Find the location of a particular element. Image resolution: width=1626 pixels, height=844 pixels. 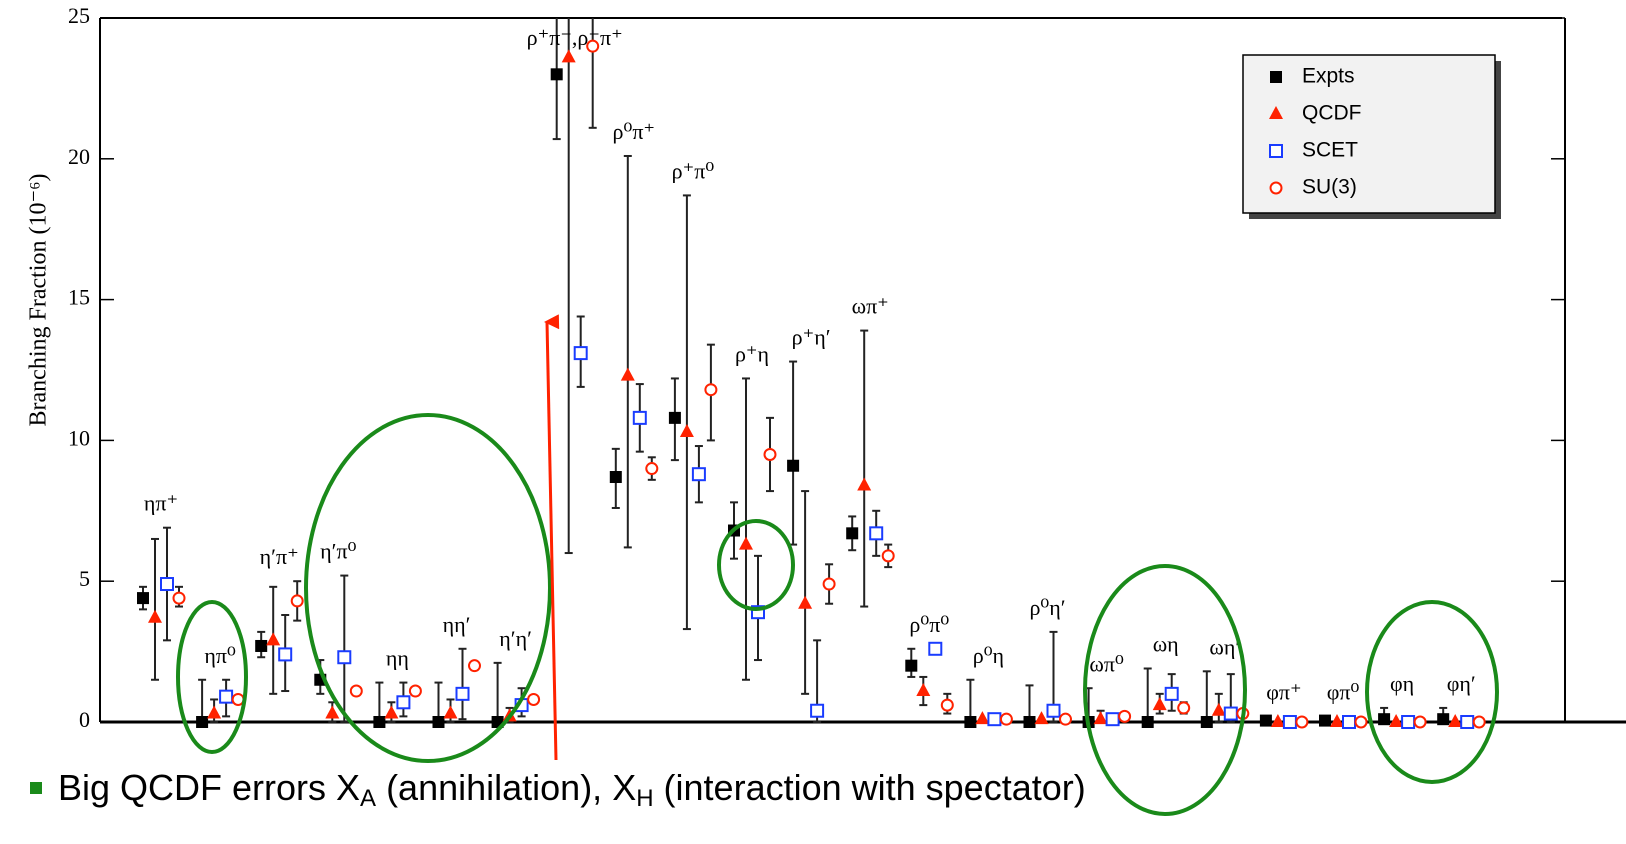

category-label: ρ⁺π⁰ is located at coordinates (693, 170).